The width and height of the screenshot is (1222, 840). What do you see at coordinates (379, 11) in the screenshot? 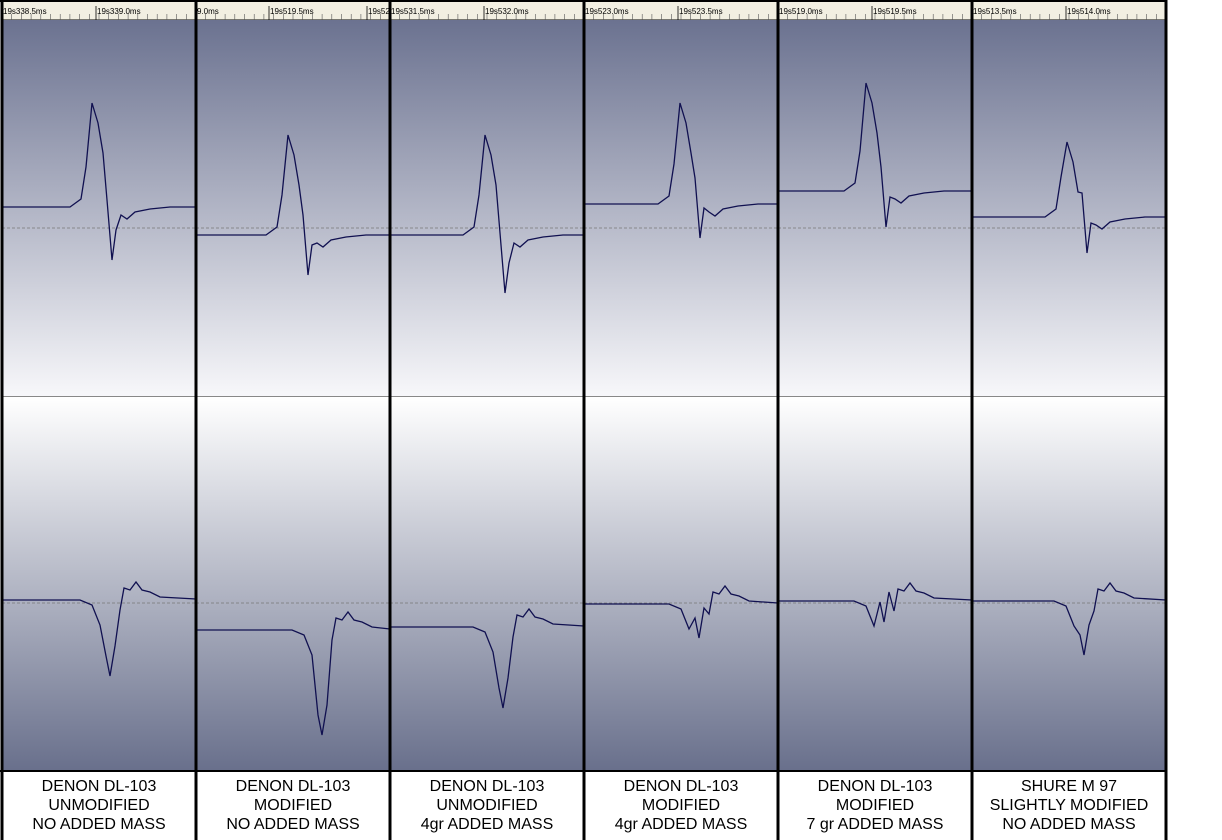
I see `ruler-label: 19s52` at bounding box center [379, 11].